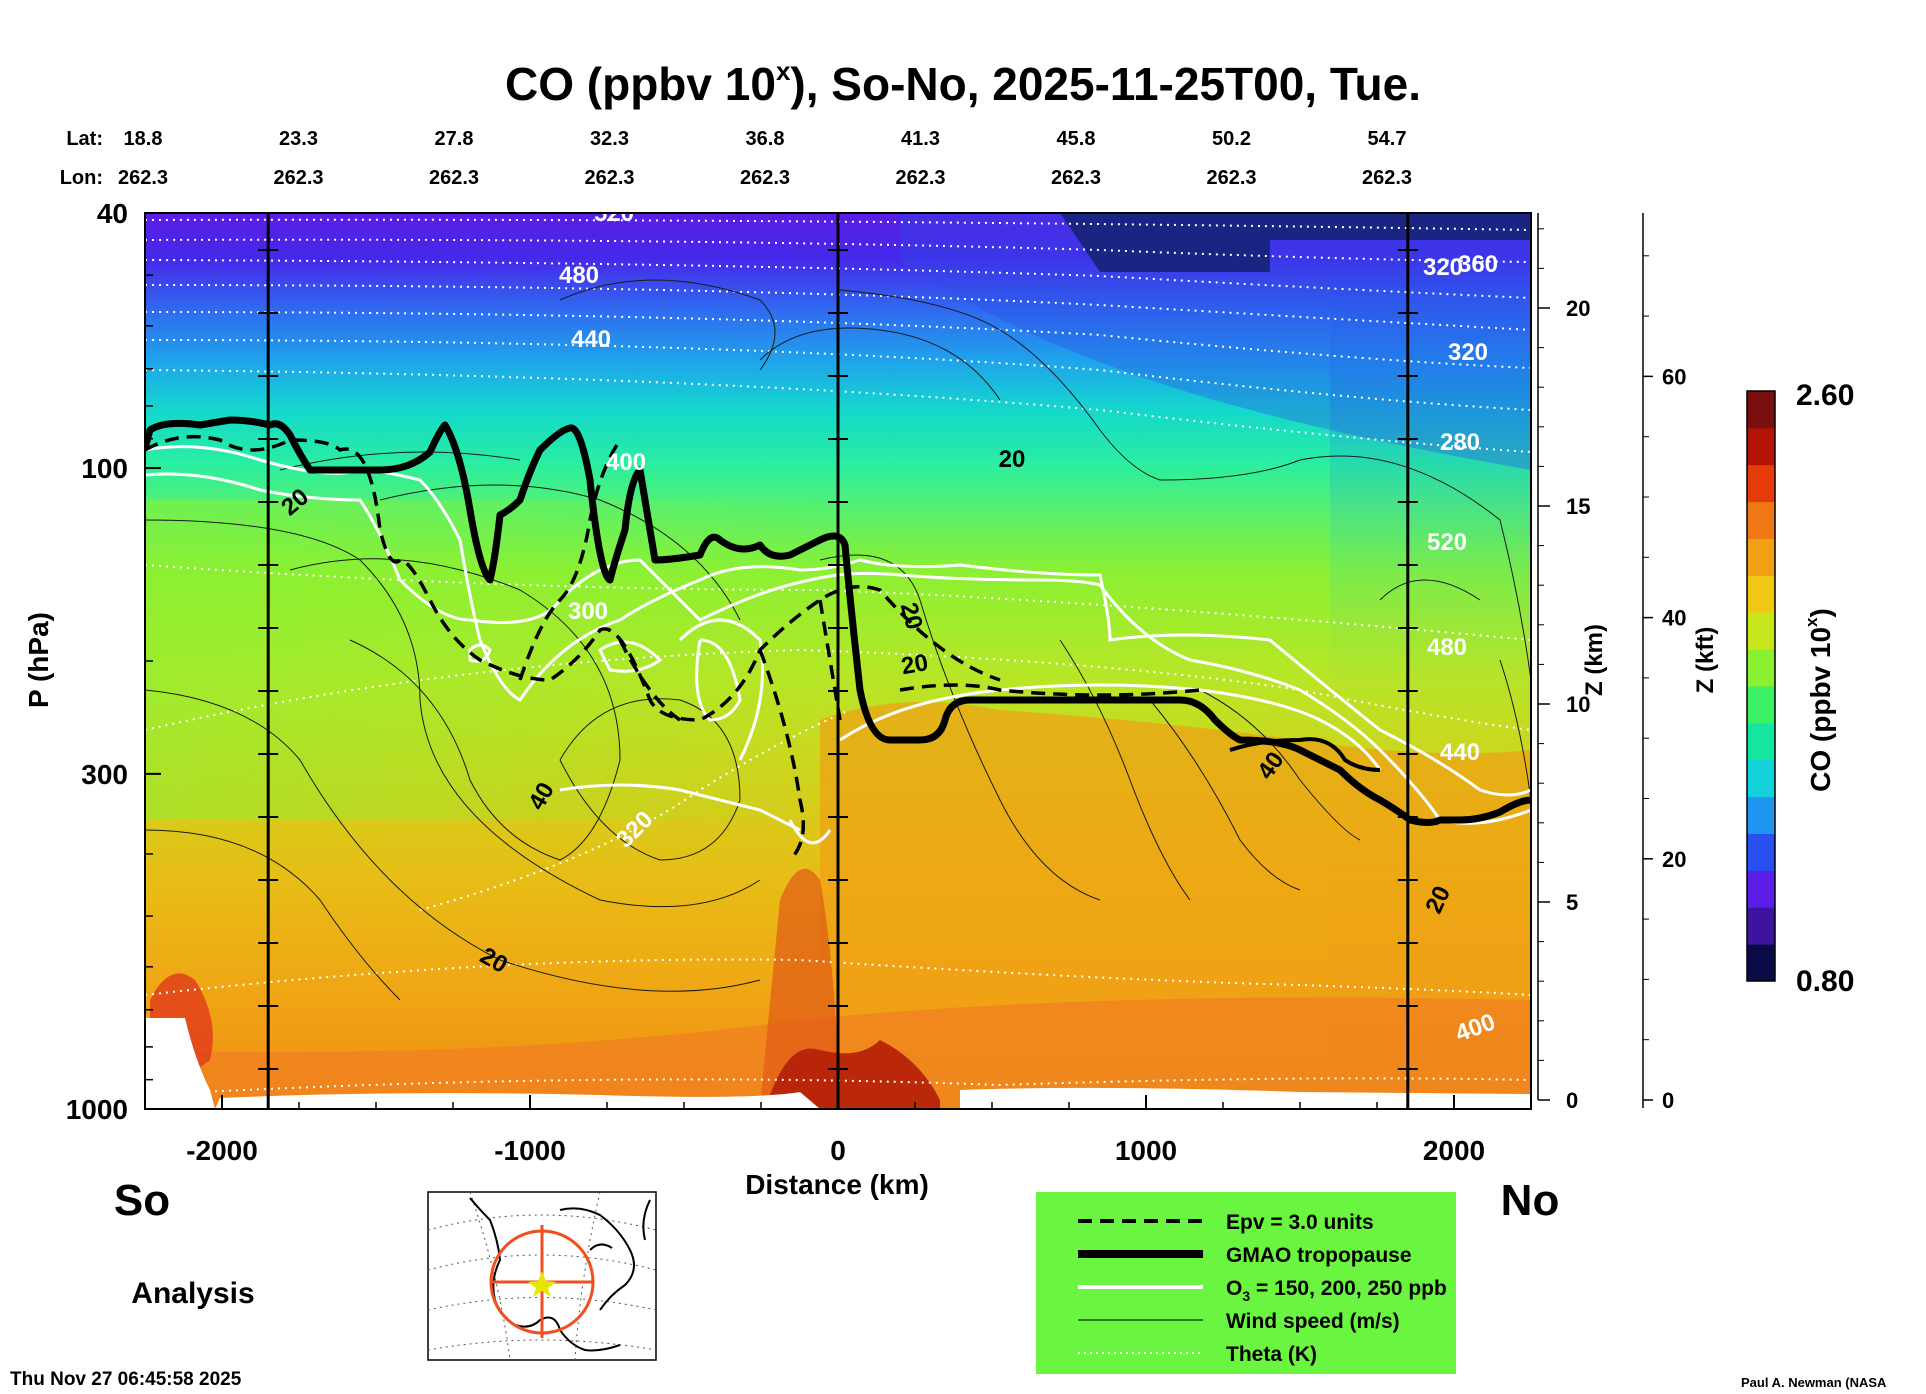  I want to click on theta-label: 360, so click(1478, 264).